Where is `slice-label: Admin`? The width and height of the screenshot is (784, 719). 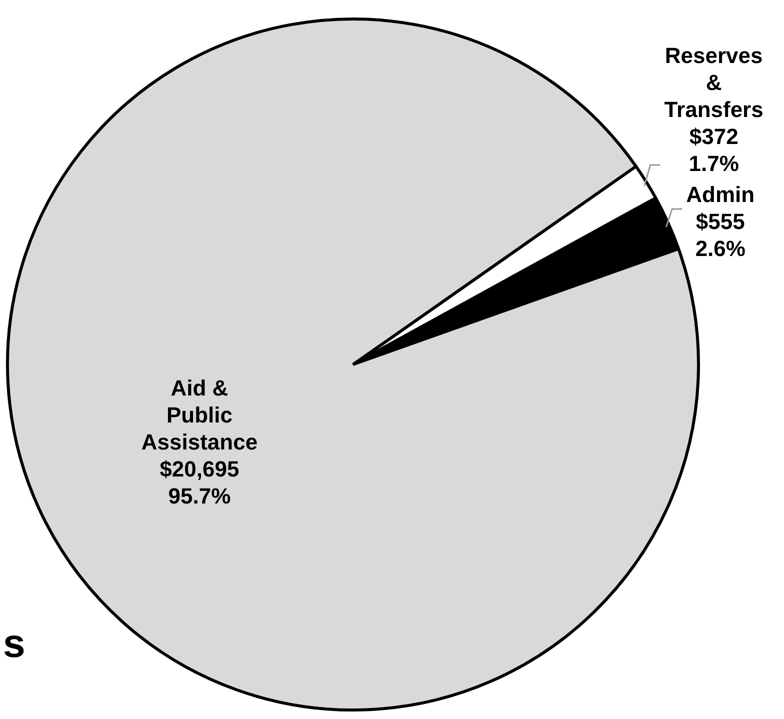 slice-label: Admin is located at coordinates (720, 195).